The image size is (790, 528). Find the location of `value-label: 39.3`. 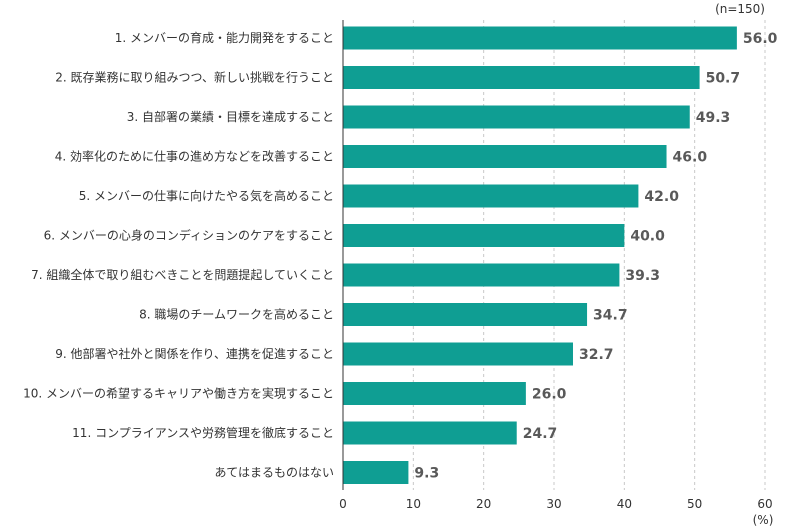

value-label: 39.3 is located at coordinates (642, 276).